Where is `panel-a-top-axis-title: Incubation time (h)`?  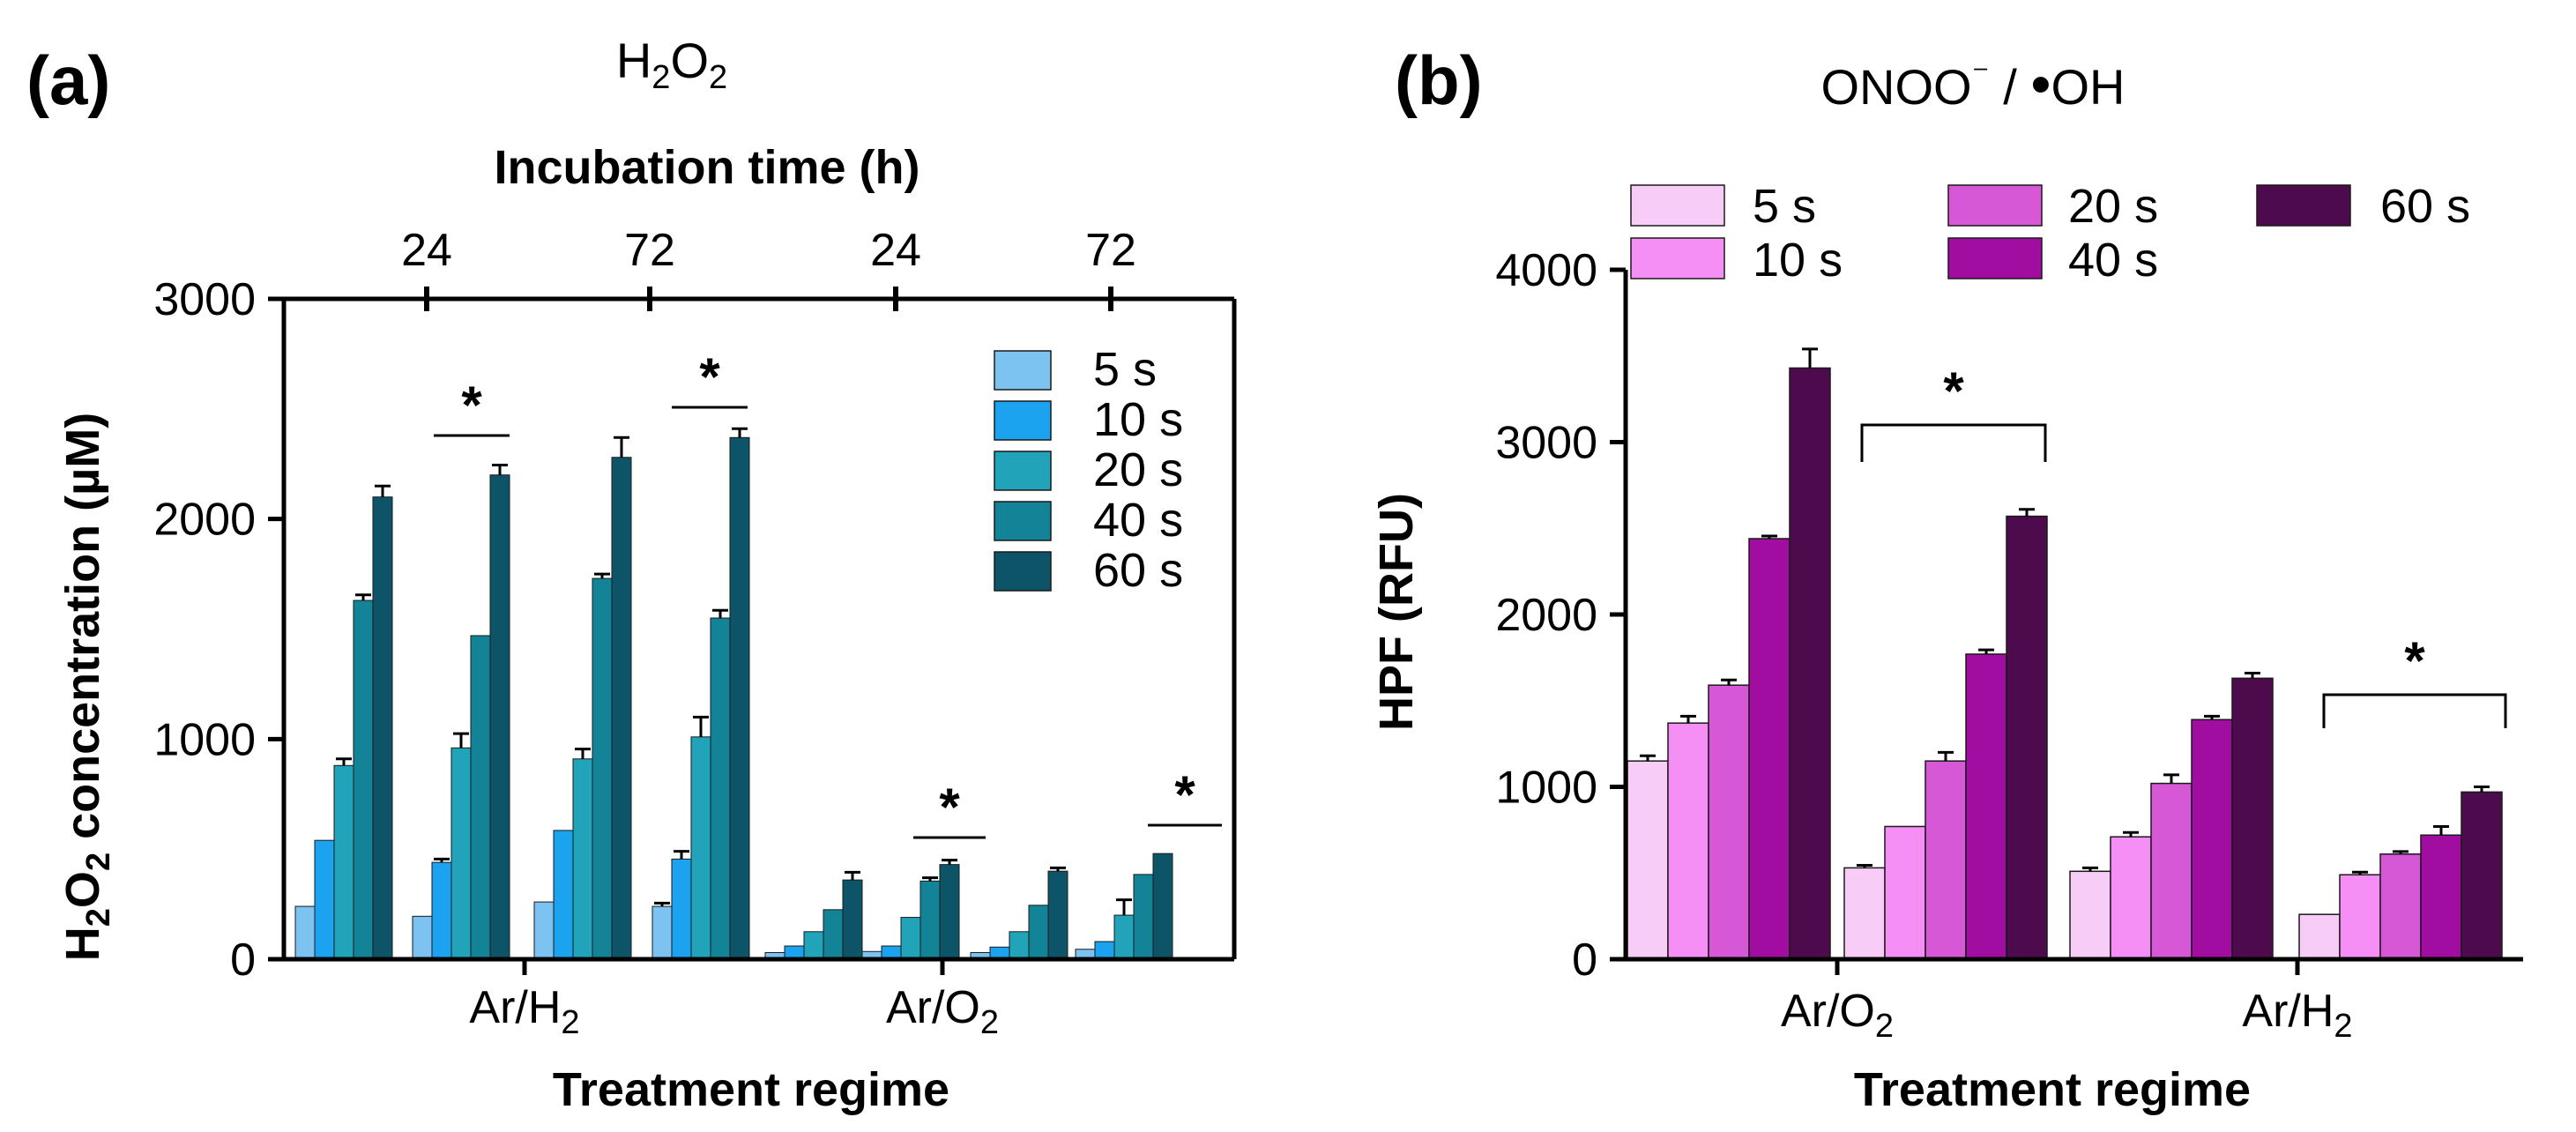 panel-a-top-axis-title: Incubation time (h) is located at coordinates (707, 168).